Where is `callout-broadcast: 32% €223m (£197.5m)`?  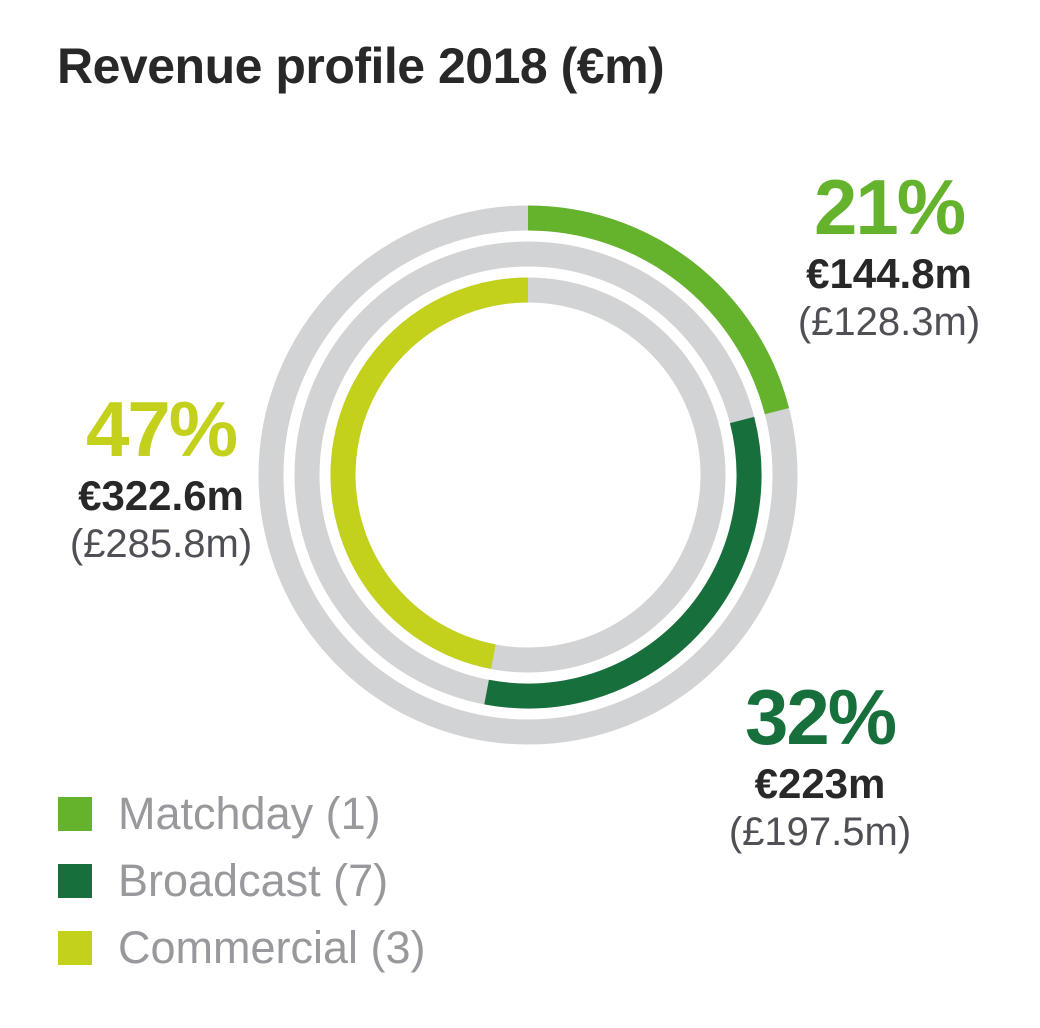 callout-broadcast: 32% €223m (£197.5m) is located at coordinates (820, 765).